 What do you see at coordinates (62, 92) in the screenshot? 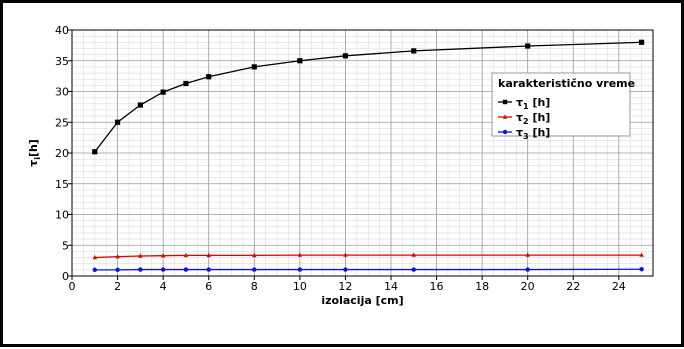
I see `y-tick-label: 30` at bounding box center [62, 92].